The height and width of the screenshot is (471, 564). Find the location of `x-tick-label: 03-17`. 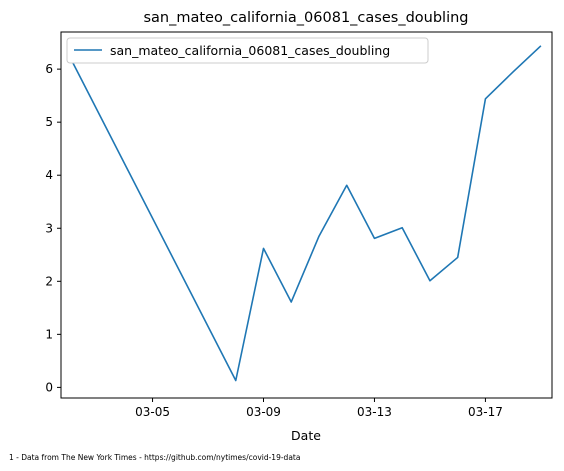

x-tick-label: 03-17 is located at coordinates (485, 412).